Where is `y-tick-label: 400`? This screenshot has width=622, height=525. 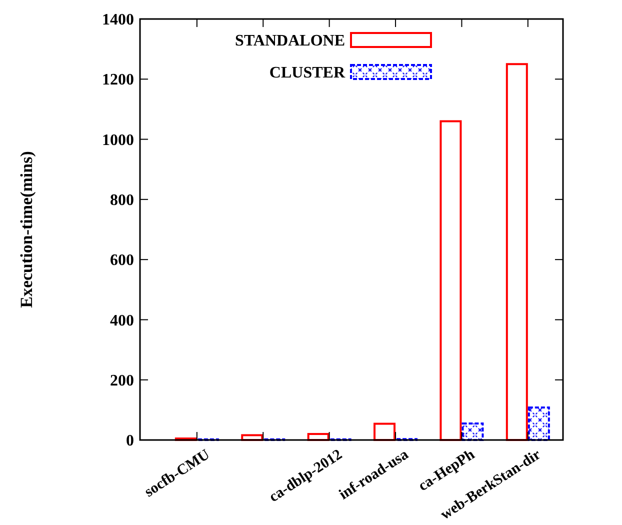
y-tick-label: 400 is located at coordinates (122, 321).